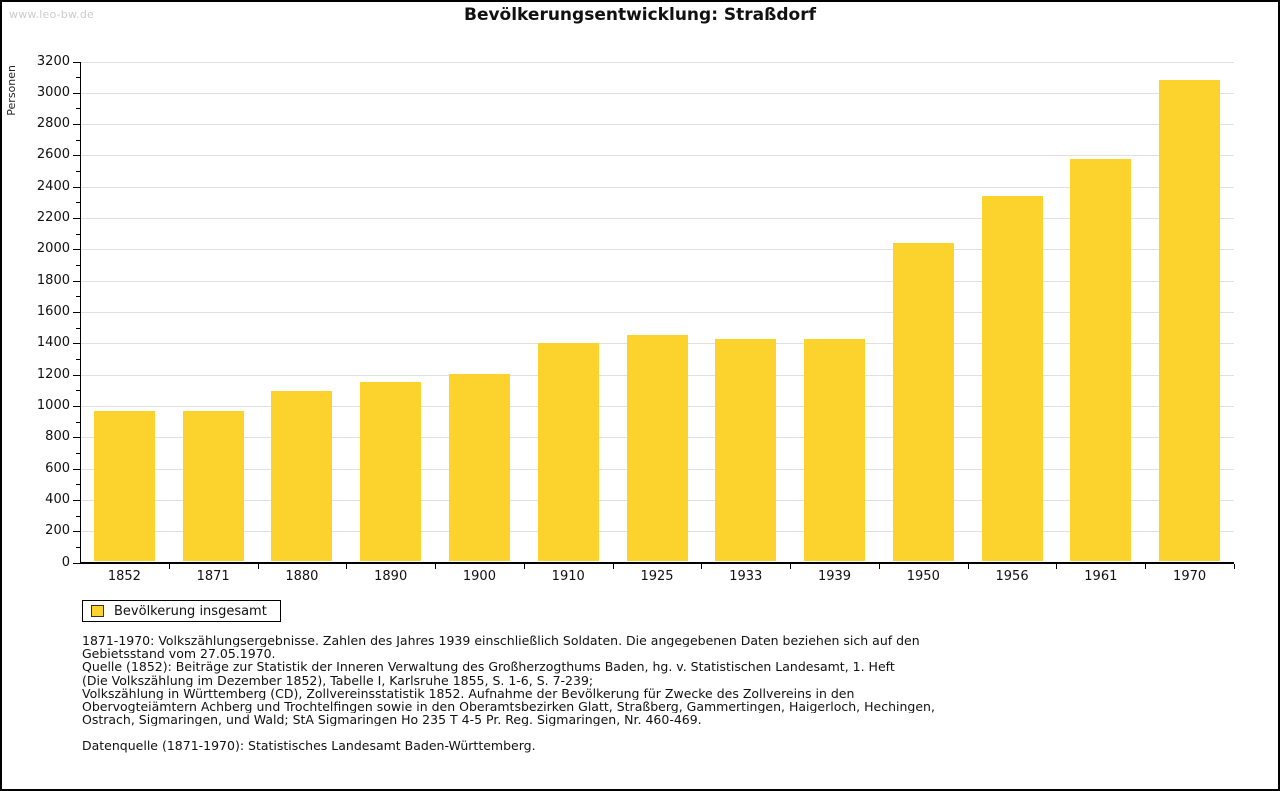  Describe the element at coordinates (53, 61) in the screenshot. I see `y-tick-label-3200: 3200` at that location.